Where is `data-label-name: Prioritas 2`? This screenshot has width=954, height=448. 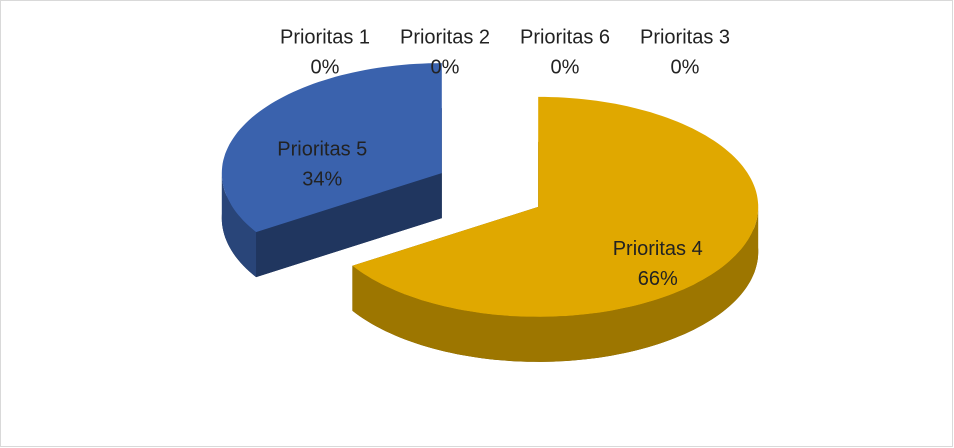 data-label-name: Prioritas 2 is located at coordinates (445, 37).